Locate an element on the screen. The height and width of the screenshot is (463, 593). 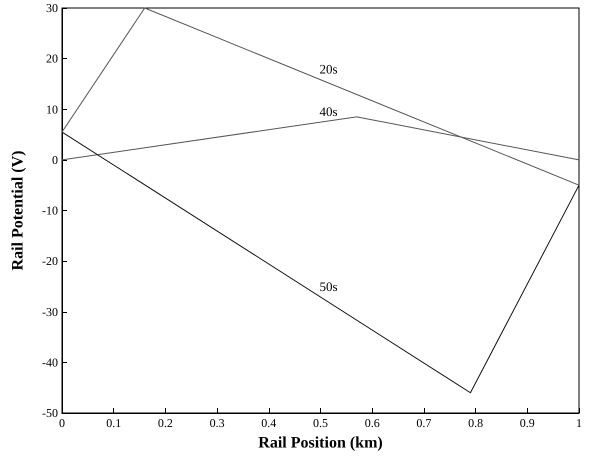
y-tick-label: -10 is located at coordinates (50, 211).